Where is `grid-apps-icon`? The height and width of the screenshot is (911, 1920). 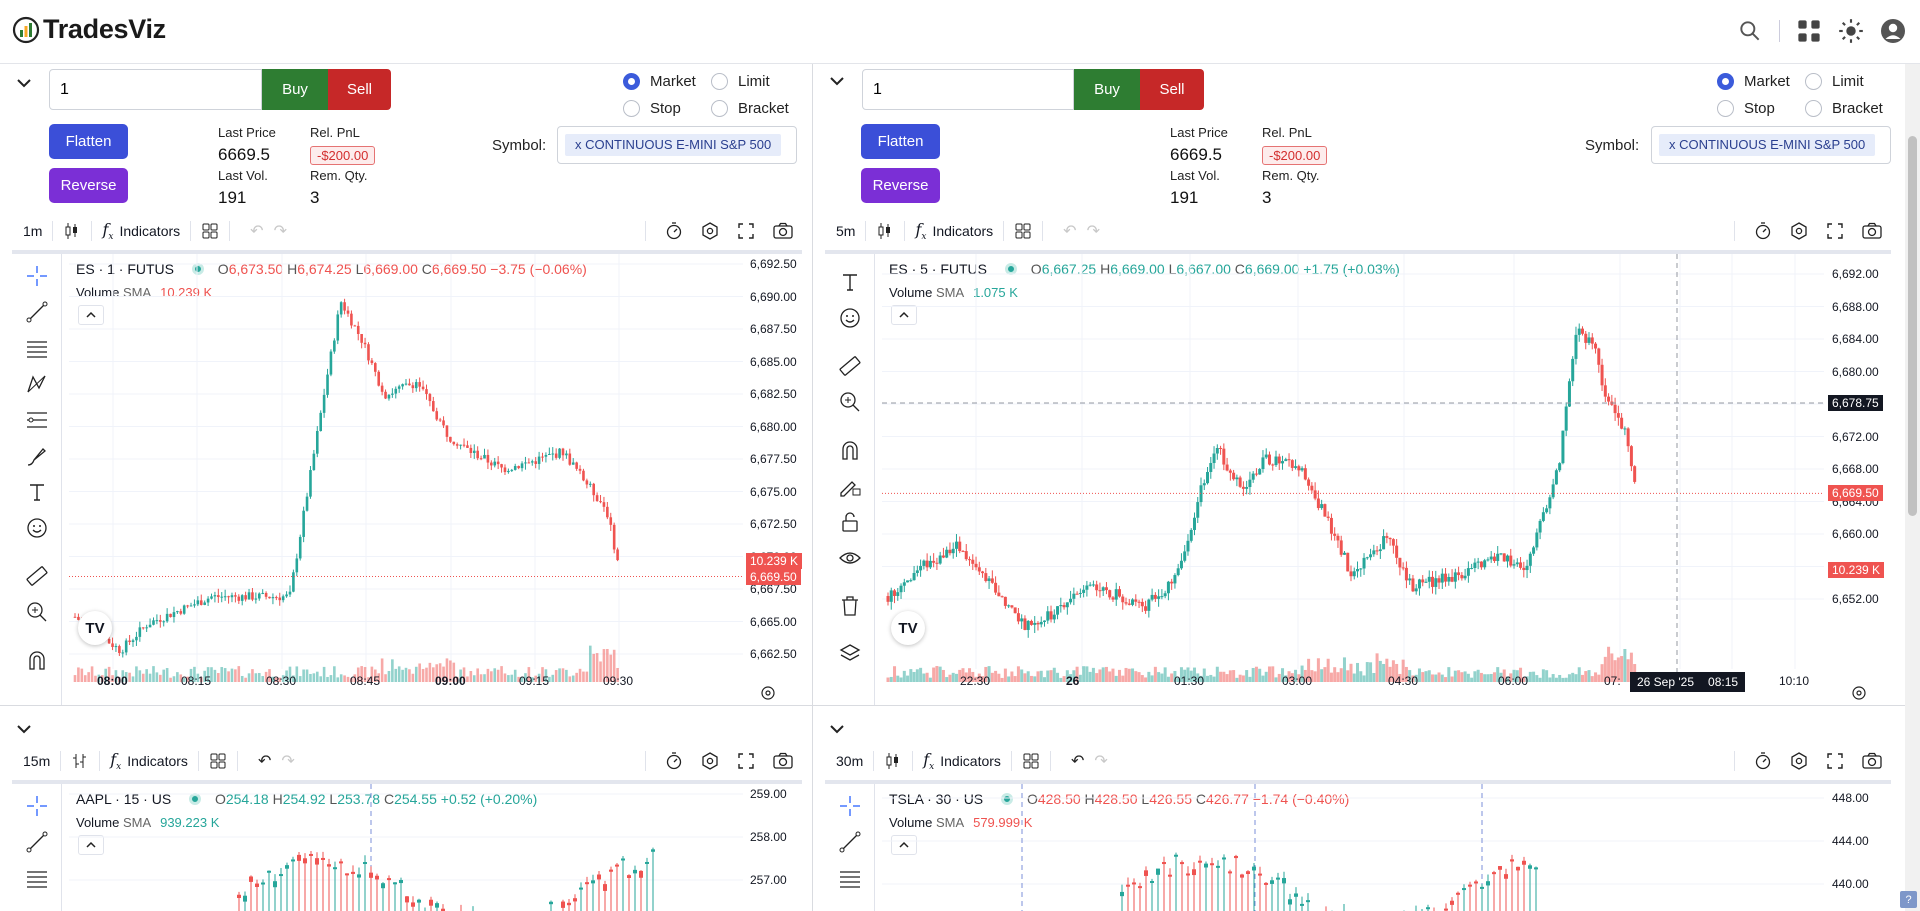 grid-apps-icon is located at coordinates (1809, 31).